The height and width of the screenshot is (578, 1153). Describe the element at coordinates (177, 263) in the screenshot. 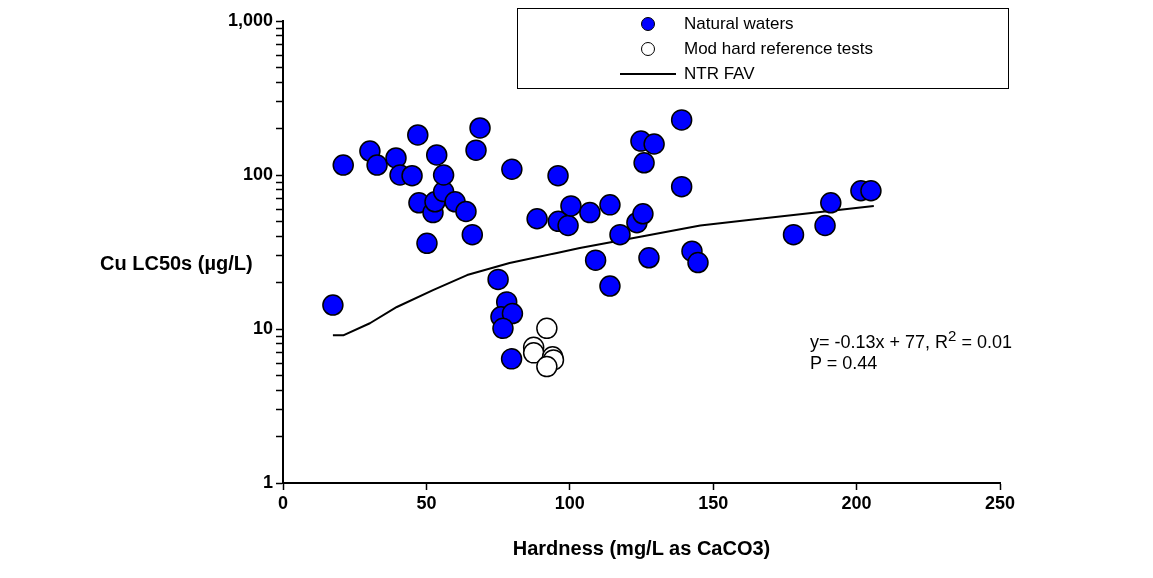

I see `y-axis-title: Cu LC50s (µg/L)` at that location.